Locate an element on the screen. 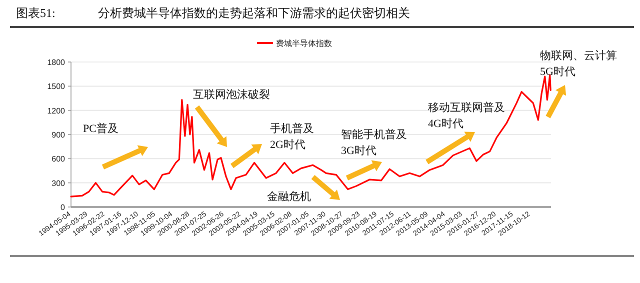 Image resolution: width=640 pixels, height=283 pixels. y-tick-label: 900 is located at coordinates (59, 135).